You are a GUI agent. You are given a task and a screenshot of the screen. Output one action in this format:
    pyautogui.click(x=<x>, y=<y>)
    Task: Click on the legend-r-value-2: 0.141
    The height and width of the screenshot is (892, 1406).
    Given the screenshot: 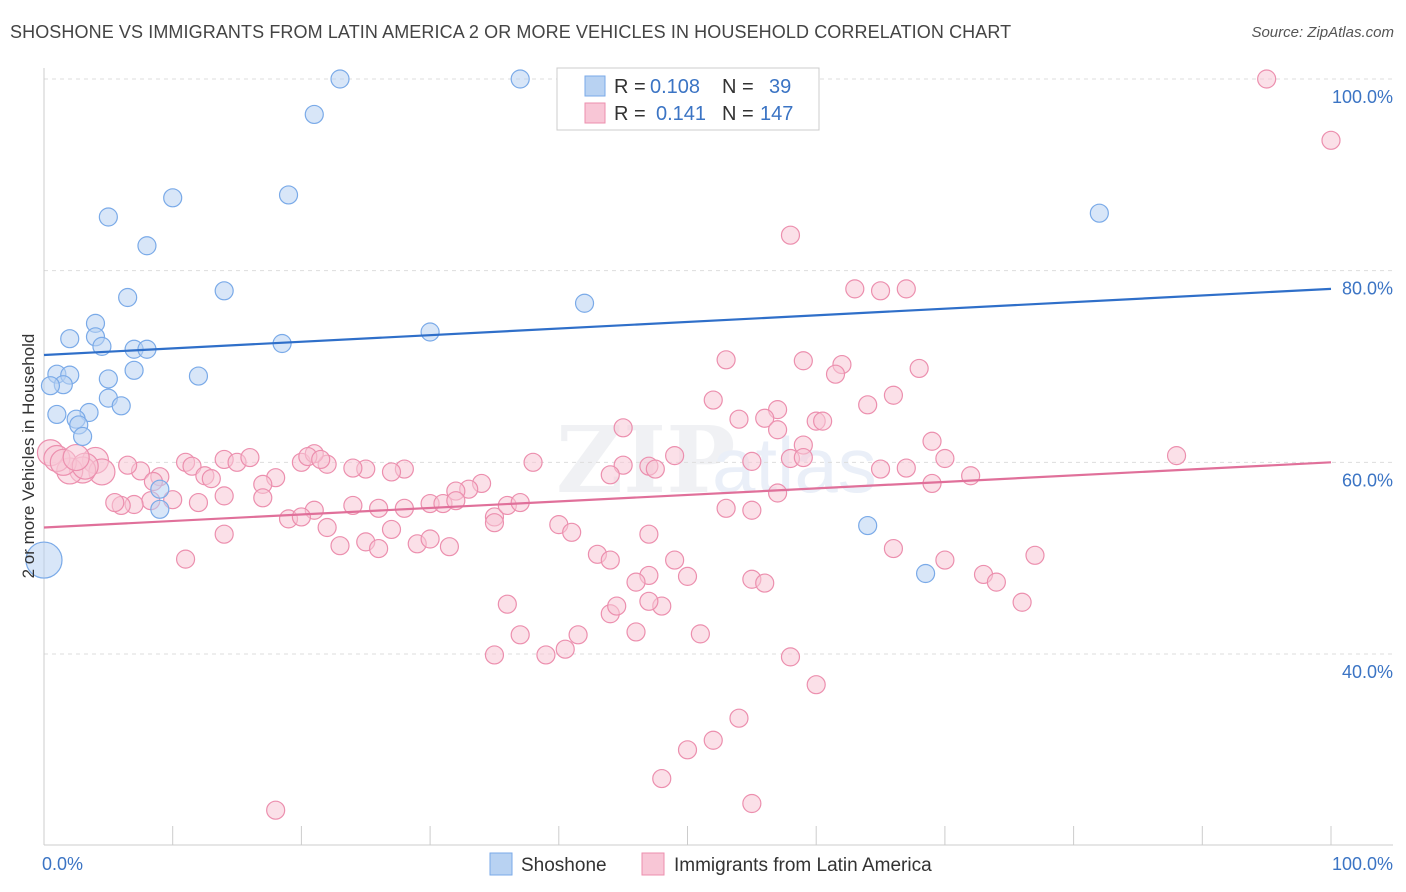 What is the action you would take?
    pyautogui.click(x=681, y=114)
    